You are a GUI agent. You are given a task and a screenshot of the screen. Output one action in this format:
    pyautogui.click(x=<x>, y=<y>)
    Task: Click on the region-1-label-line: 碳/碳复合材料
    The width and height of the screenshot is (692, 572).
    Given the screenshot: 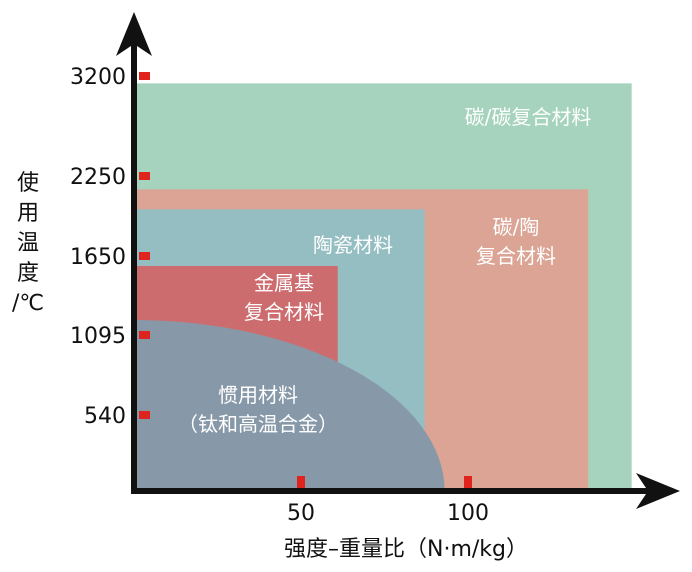 What is the action you would take?
    pyautogui.click(x=528, y=117)
    